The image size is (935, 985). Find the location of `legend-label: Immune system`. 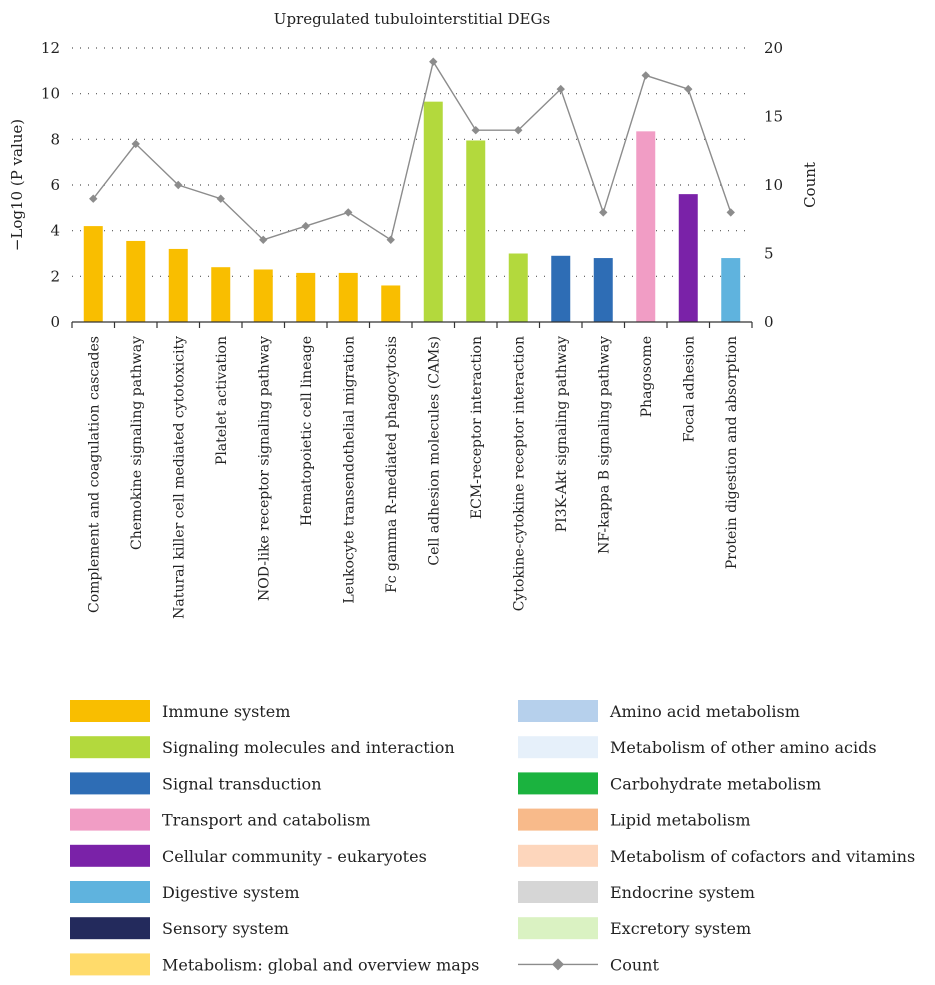

legend-label: Immune system is located at coordinates (226, 711).